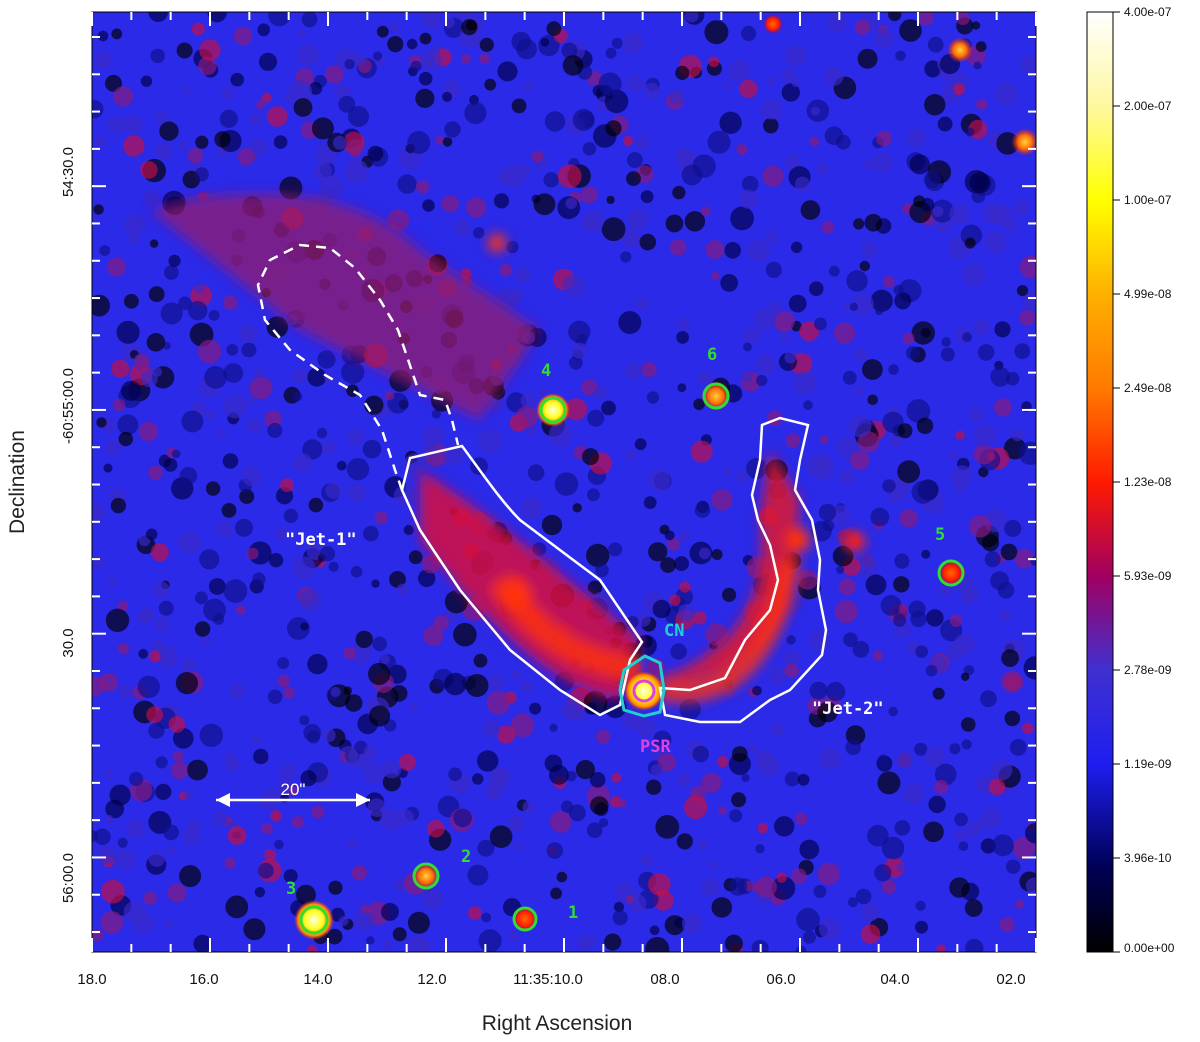 The image size is (1200, 1042). Describe the element at coordinates (431, 979) in the screenshot. I see `x-tick-label: 12.0` at that location.